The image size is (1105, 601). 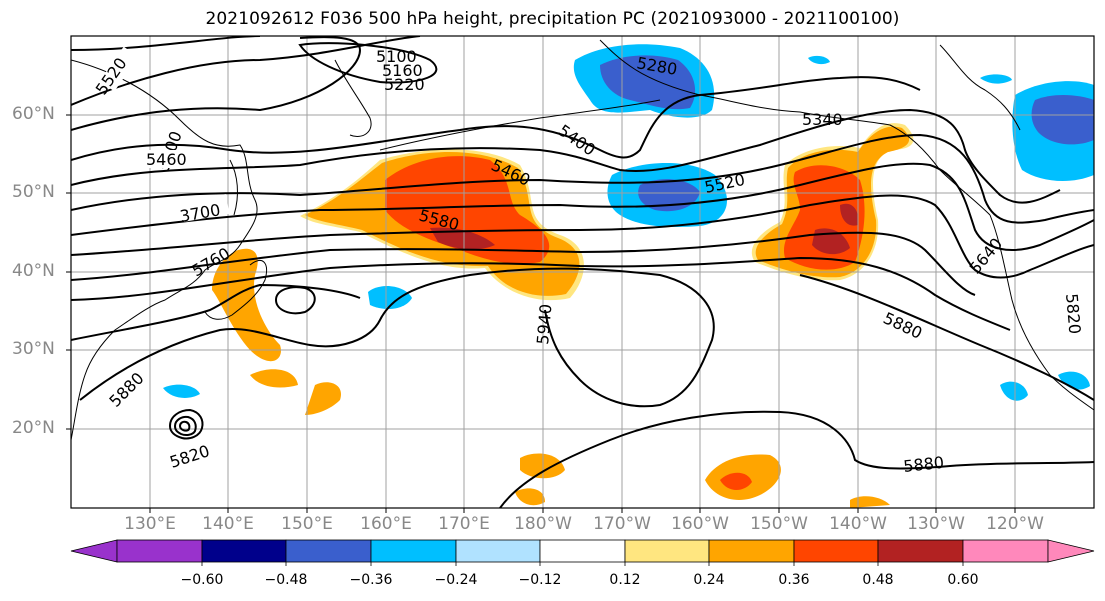 I want to click on neg-anomaly-canada-dark, so click(x=1062, y=120).